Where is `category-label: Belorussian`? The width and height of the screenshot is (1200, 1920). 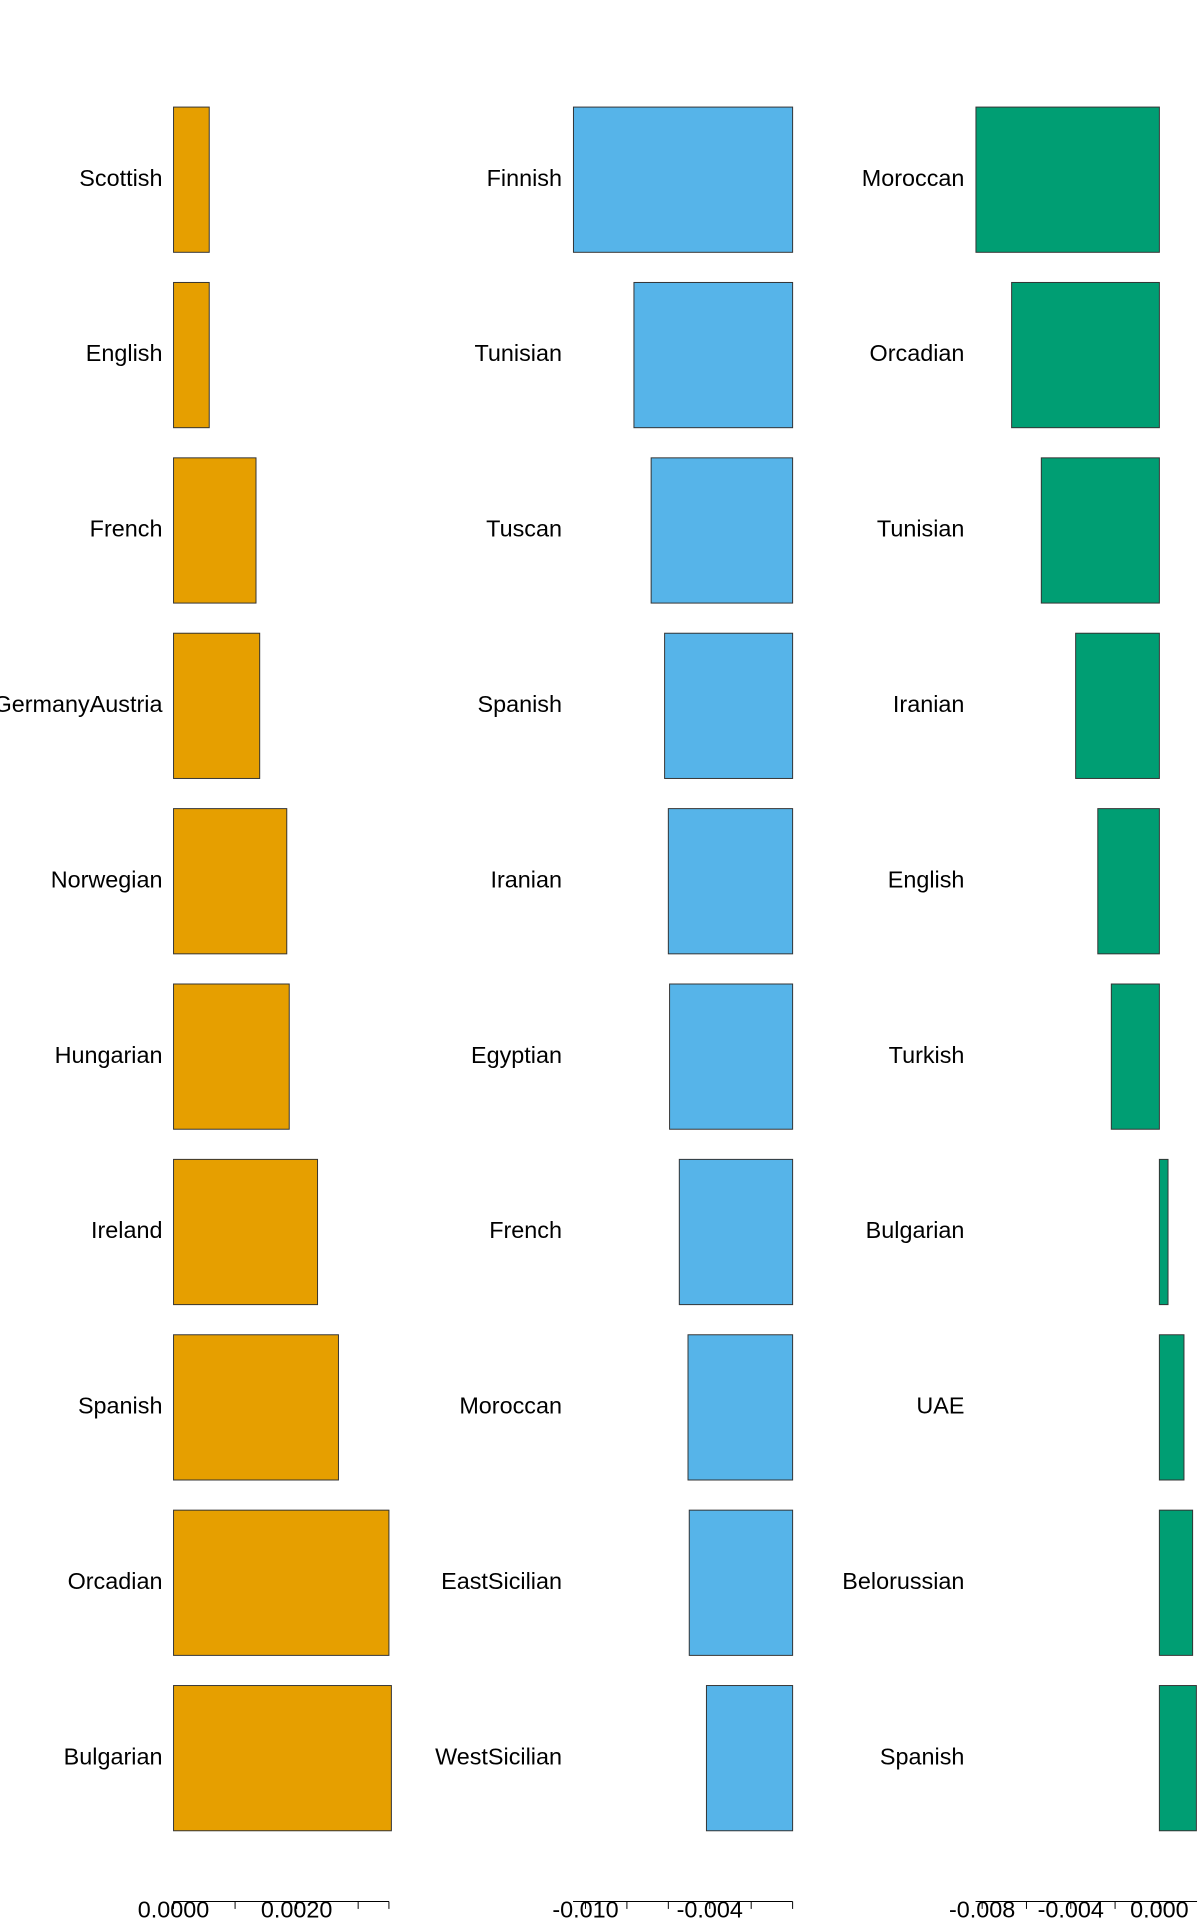 category-label: Belorussian is located at coordinates (903, 1581).